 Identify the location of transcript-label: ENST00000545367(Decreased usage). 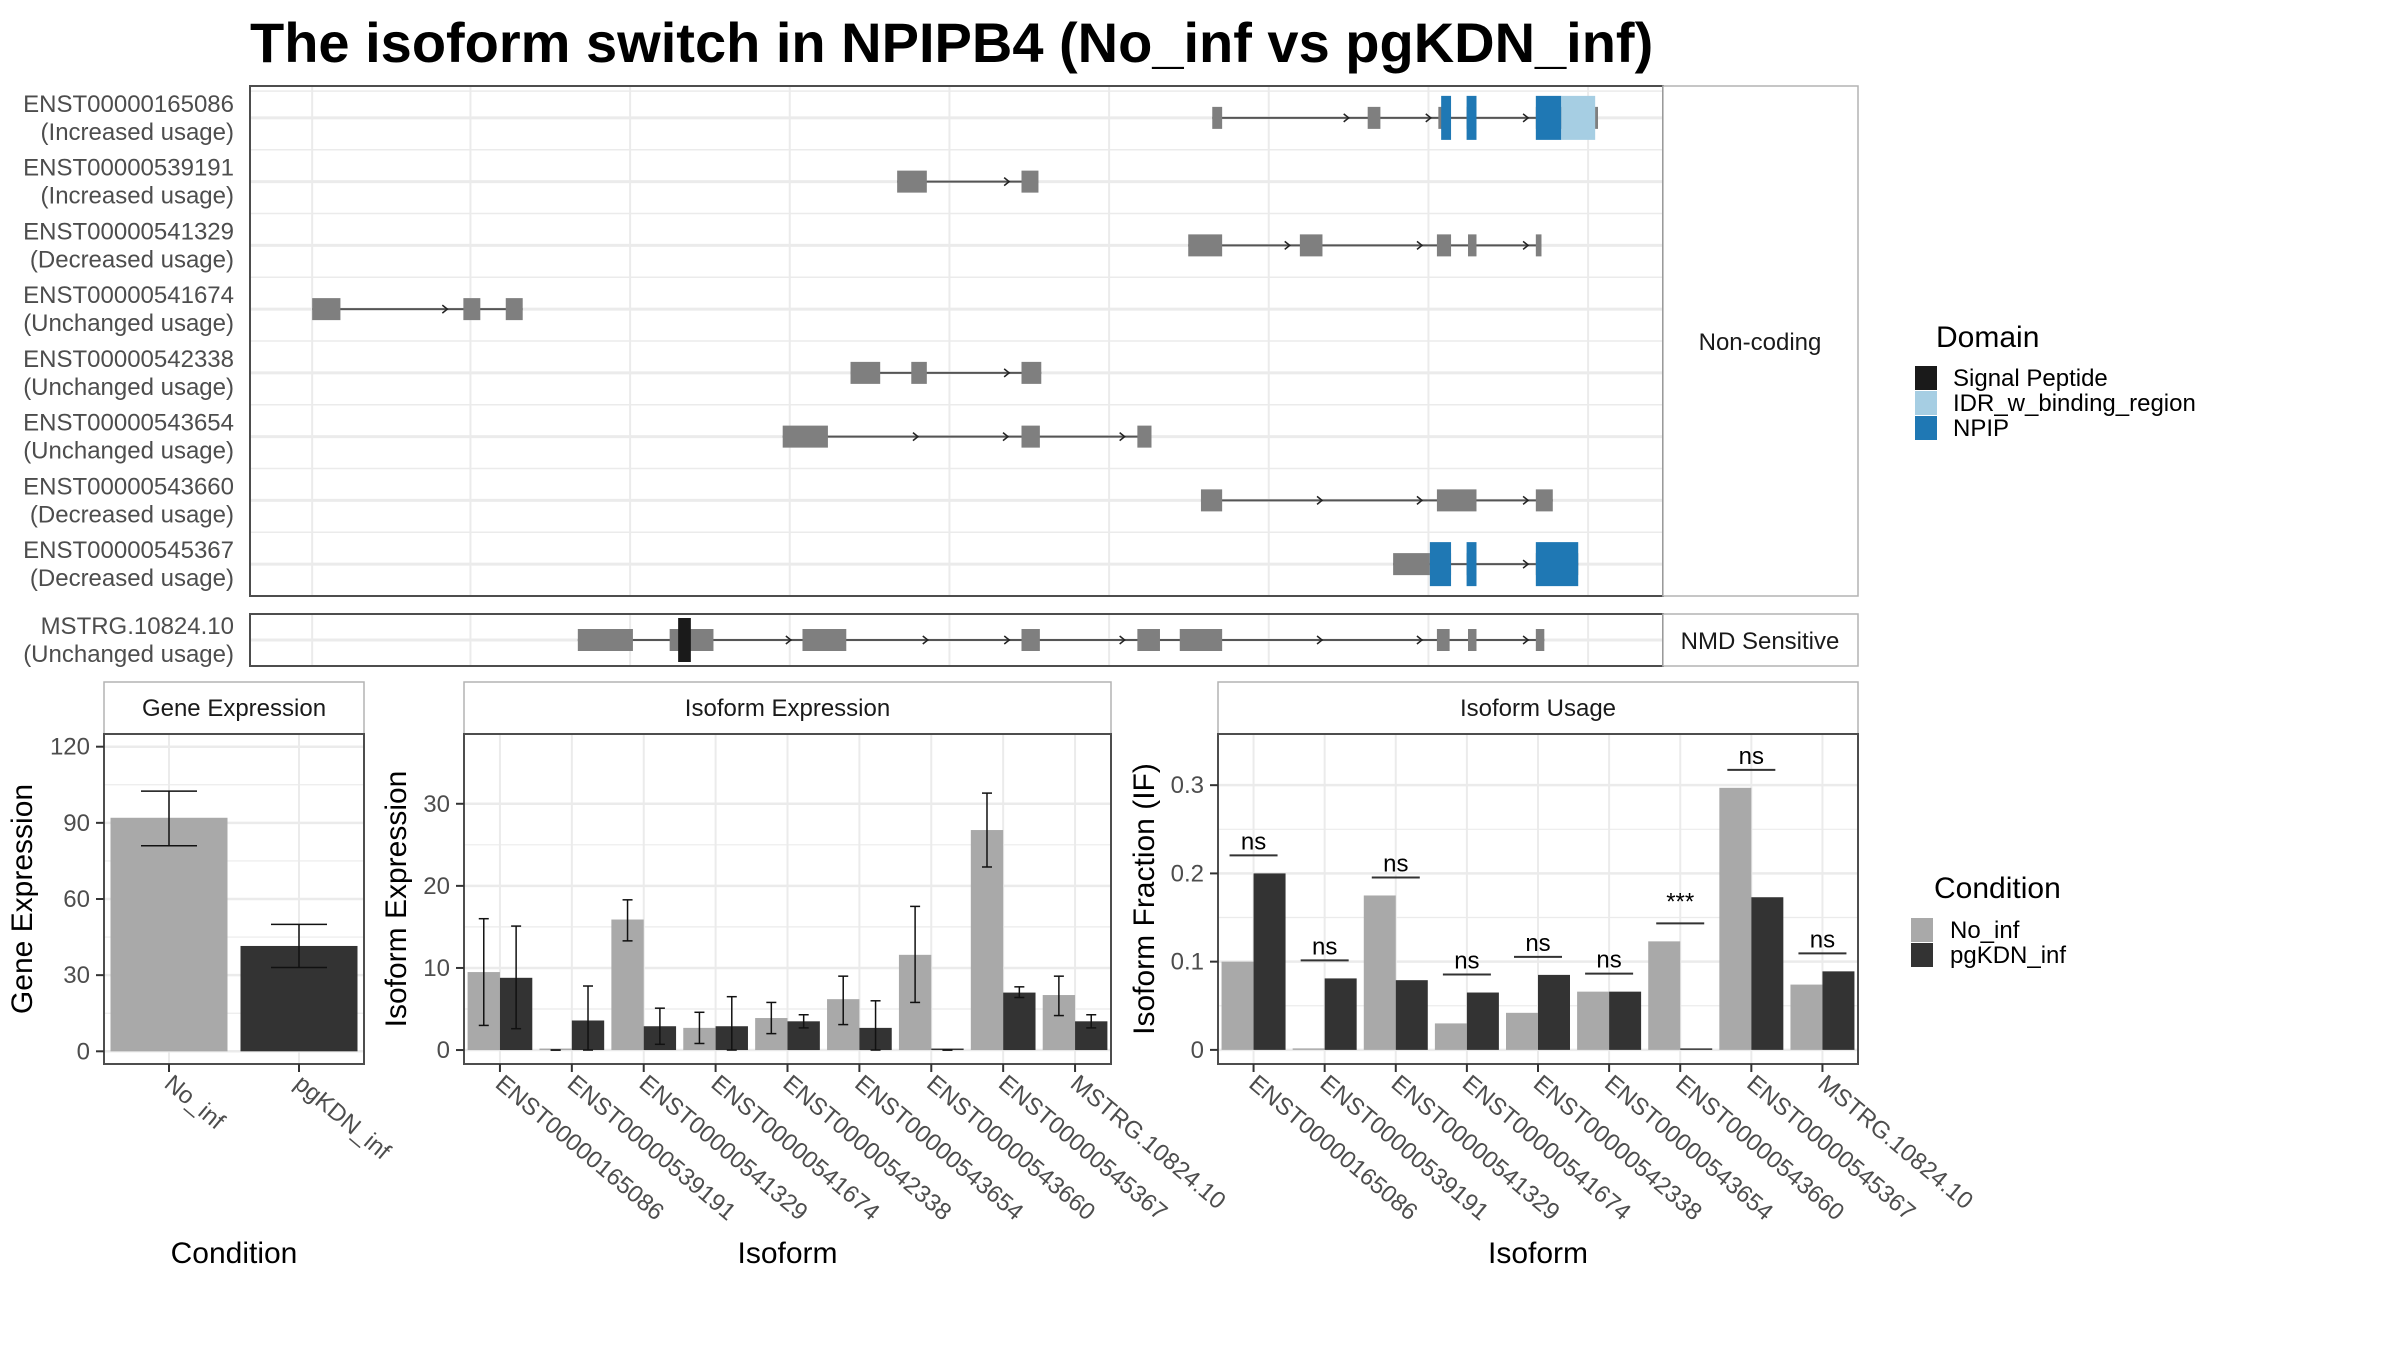
(128, 564).